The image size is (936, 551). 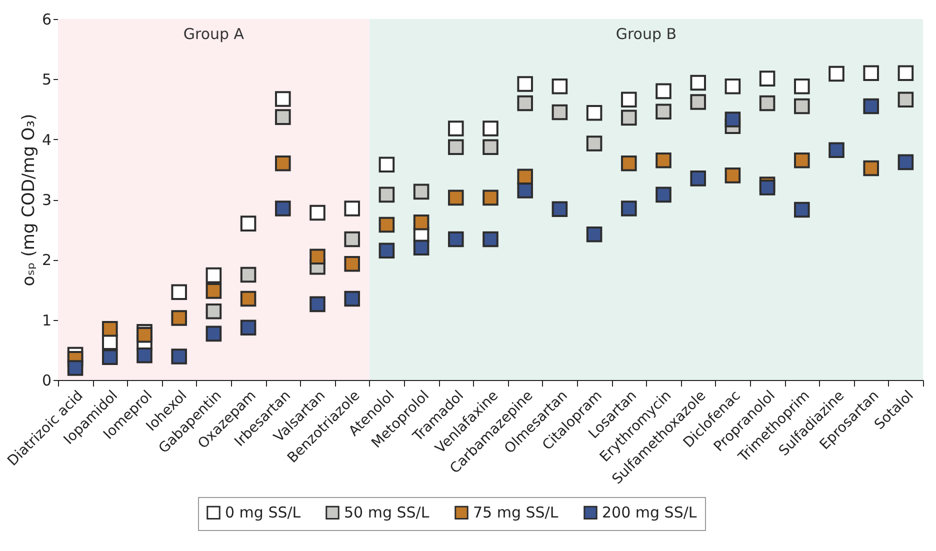 What do you see at coordinates (47, 200) in the screenshot?
I see `y-tick-label: 3` at bounding box center [47, 200].